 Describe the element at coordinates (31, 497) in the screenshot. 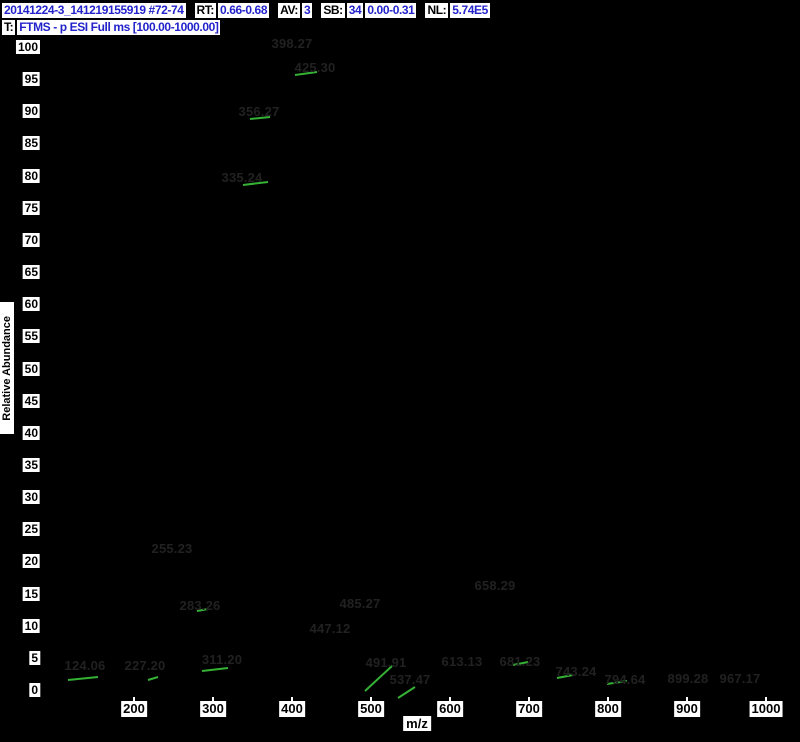

I see `y-tick-label: 30` at that location.